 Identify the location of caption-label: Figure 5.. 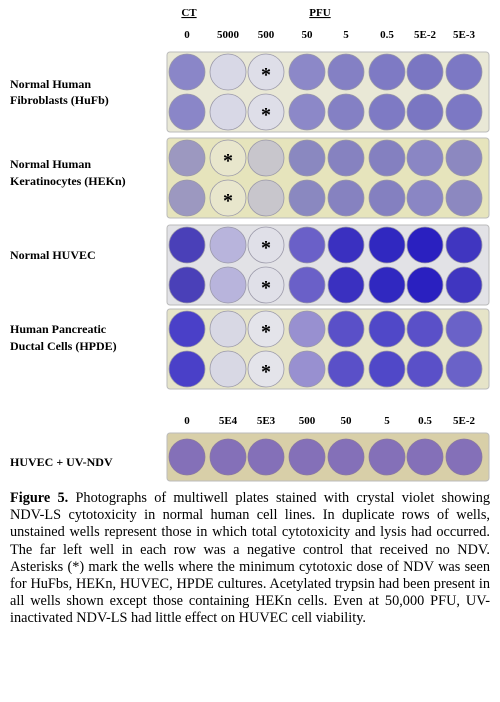
(39, 498).